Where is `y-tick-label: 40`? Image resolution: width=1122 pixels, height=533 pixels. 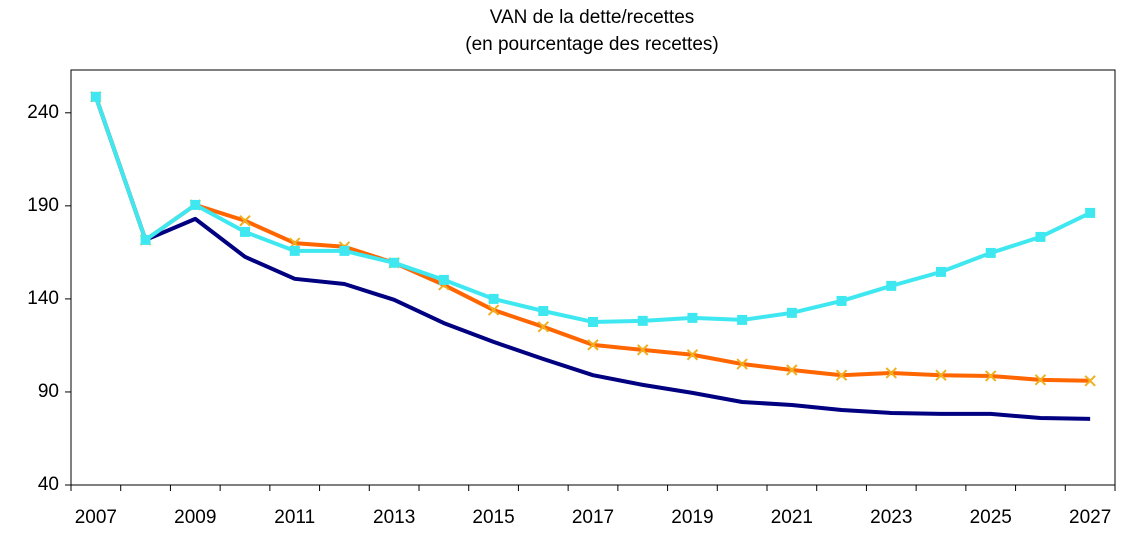 y-tick-label: 40 is located at coordinates (48, 484).